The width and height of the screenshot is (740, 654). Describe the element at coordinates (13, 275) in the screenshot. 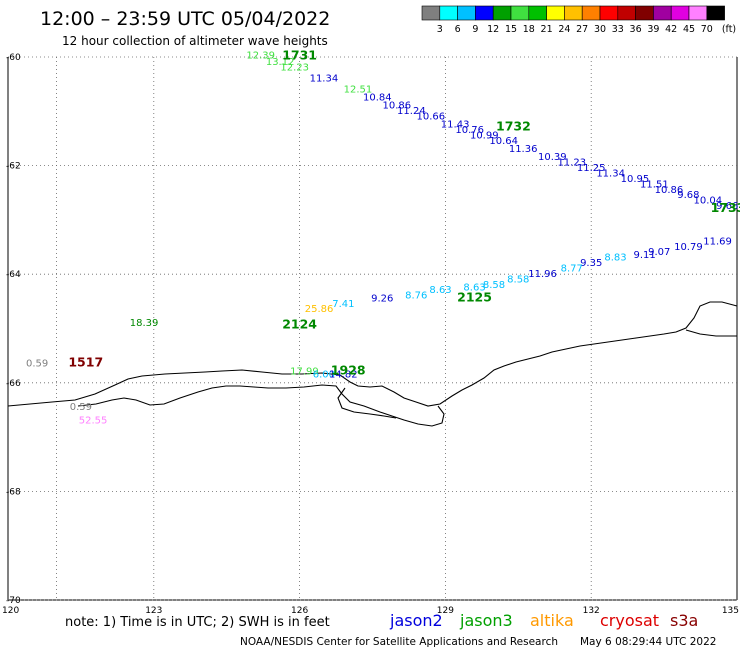

I see `lat-label: -64` at that location.